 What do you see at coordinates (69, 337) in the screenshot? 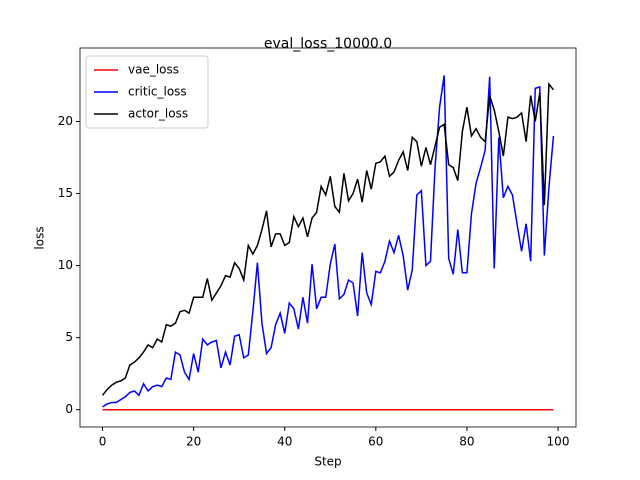
I see `y-tick-label: 5` at bounding box center [69, 337].